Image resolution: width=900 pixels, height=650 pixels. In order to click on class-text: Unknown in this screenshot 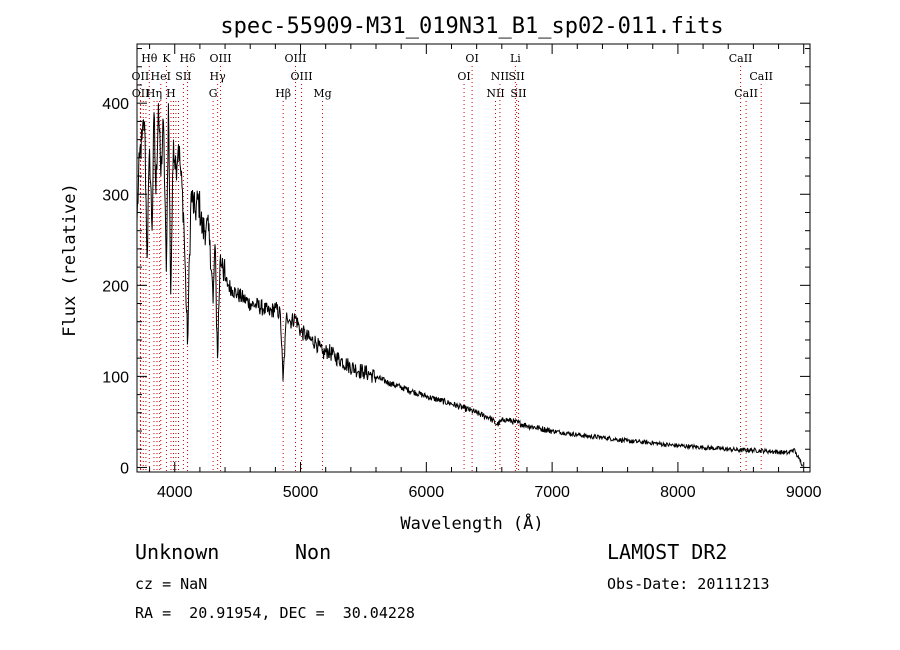, I will do `click(177, 552)`.